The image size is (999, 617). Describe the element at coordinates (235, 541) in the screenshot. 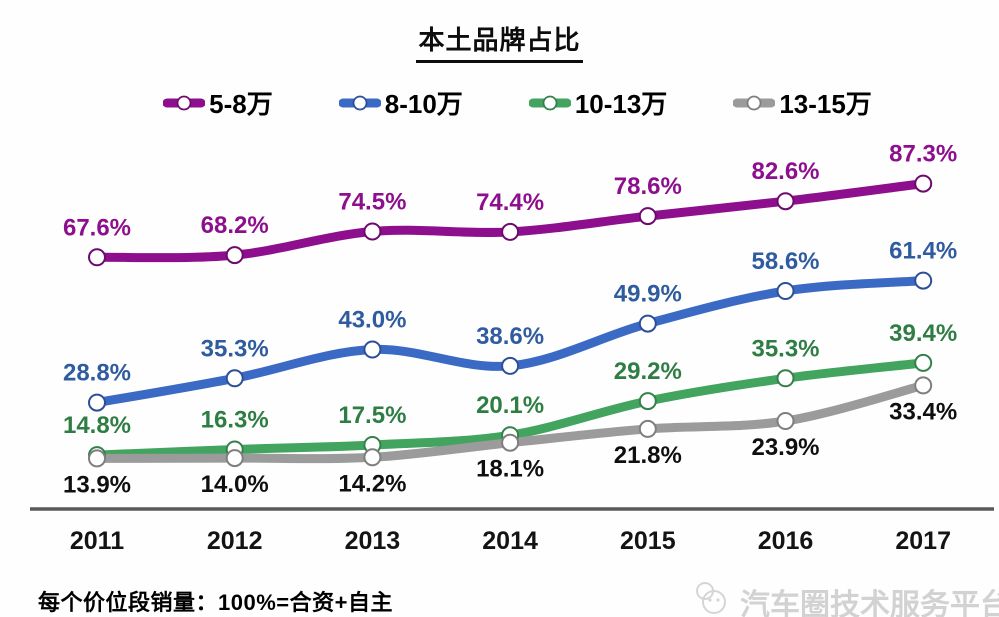

I see `x-axis-label: 2012` at that location.